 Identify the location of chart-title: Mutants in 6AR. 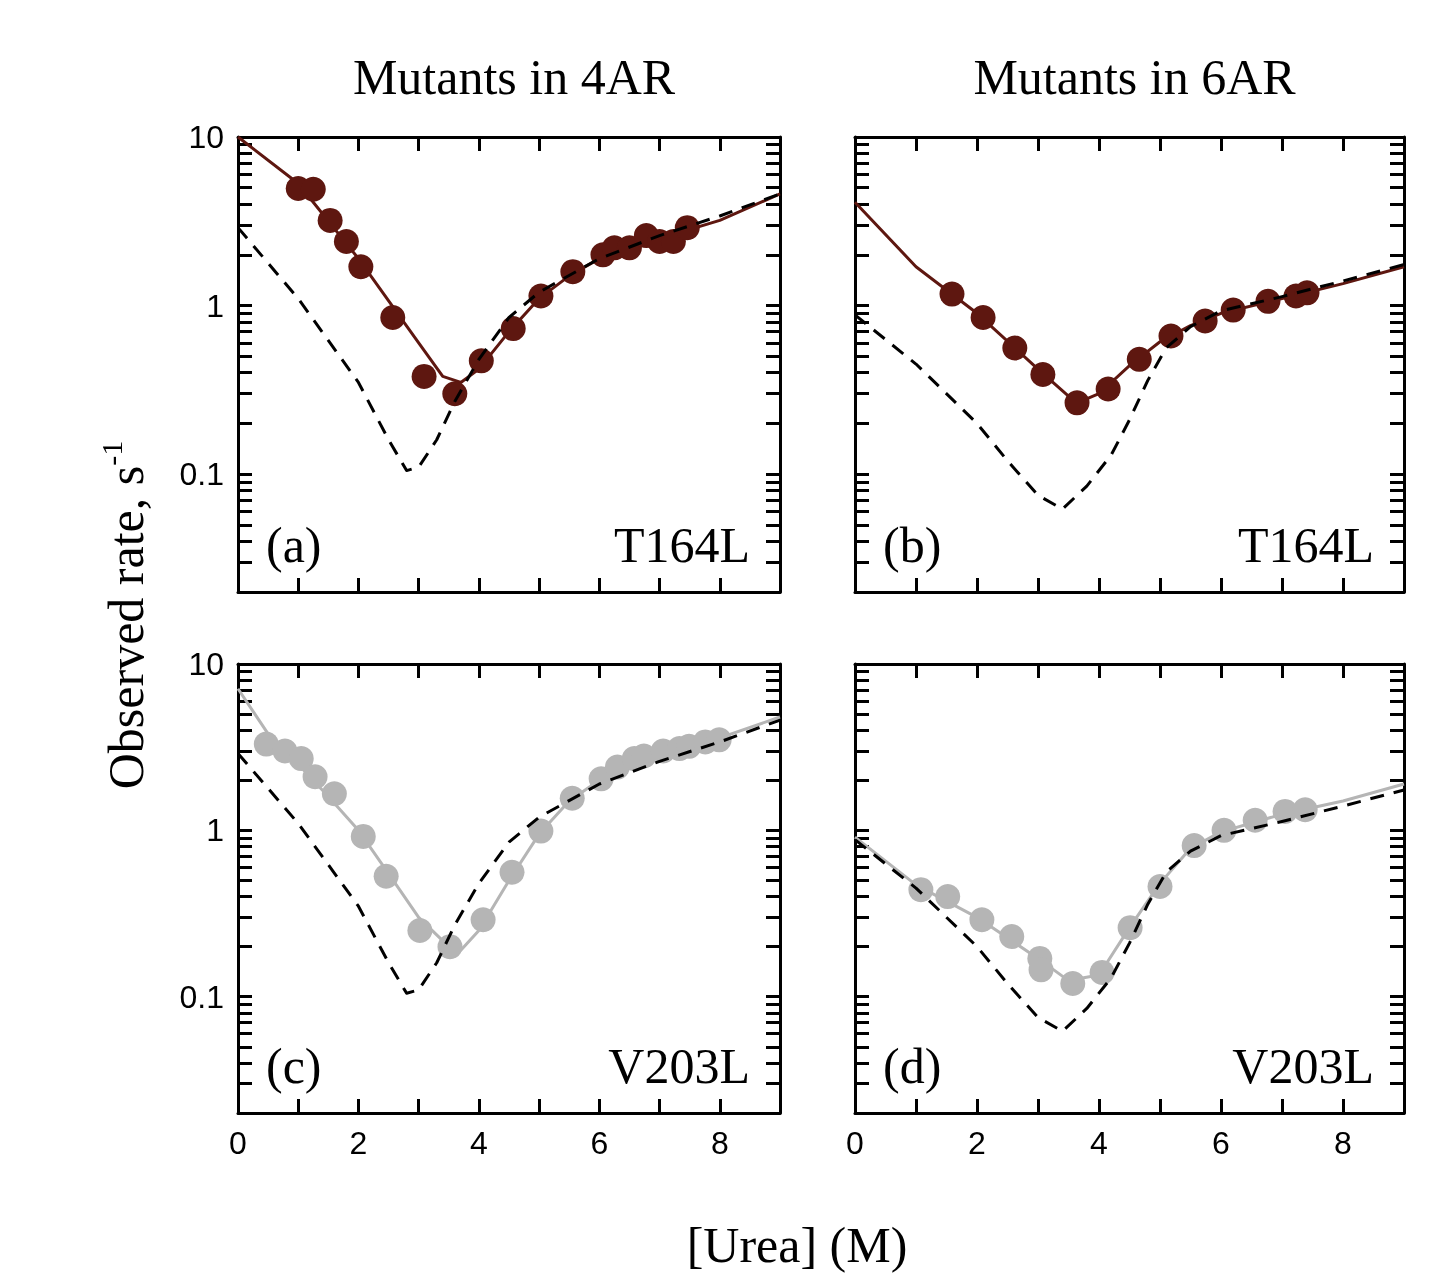
(1135, 77).